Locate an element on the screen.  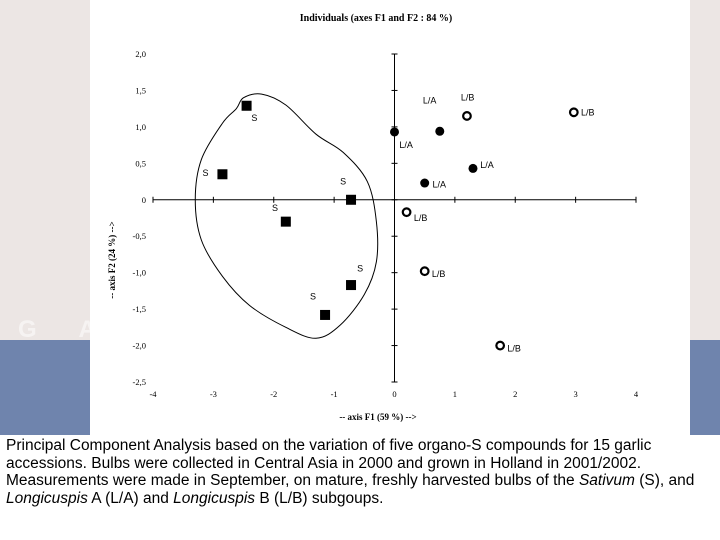
y-tick-label: -2,5 is located at coordinates (139, 382).